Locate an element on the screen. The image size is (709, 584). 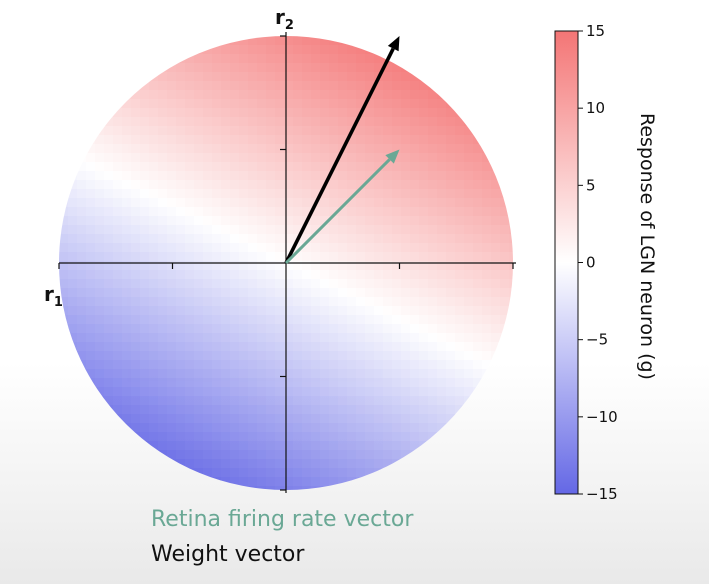
weight-vector is located at coordinates (342, 150).